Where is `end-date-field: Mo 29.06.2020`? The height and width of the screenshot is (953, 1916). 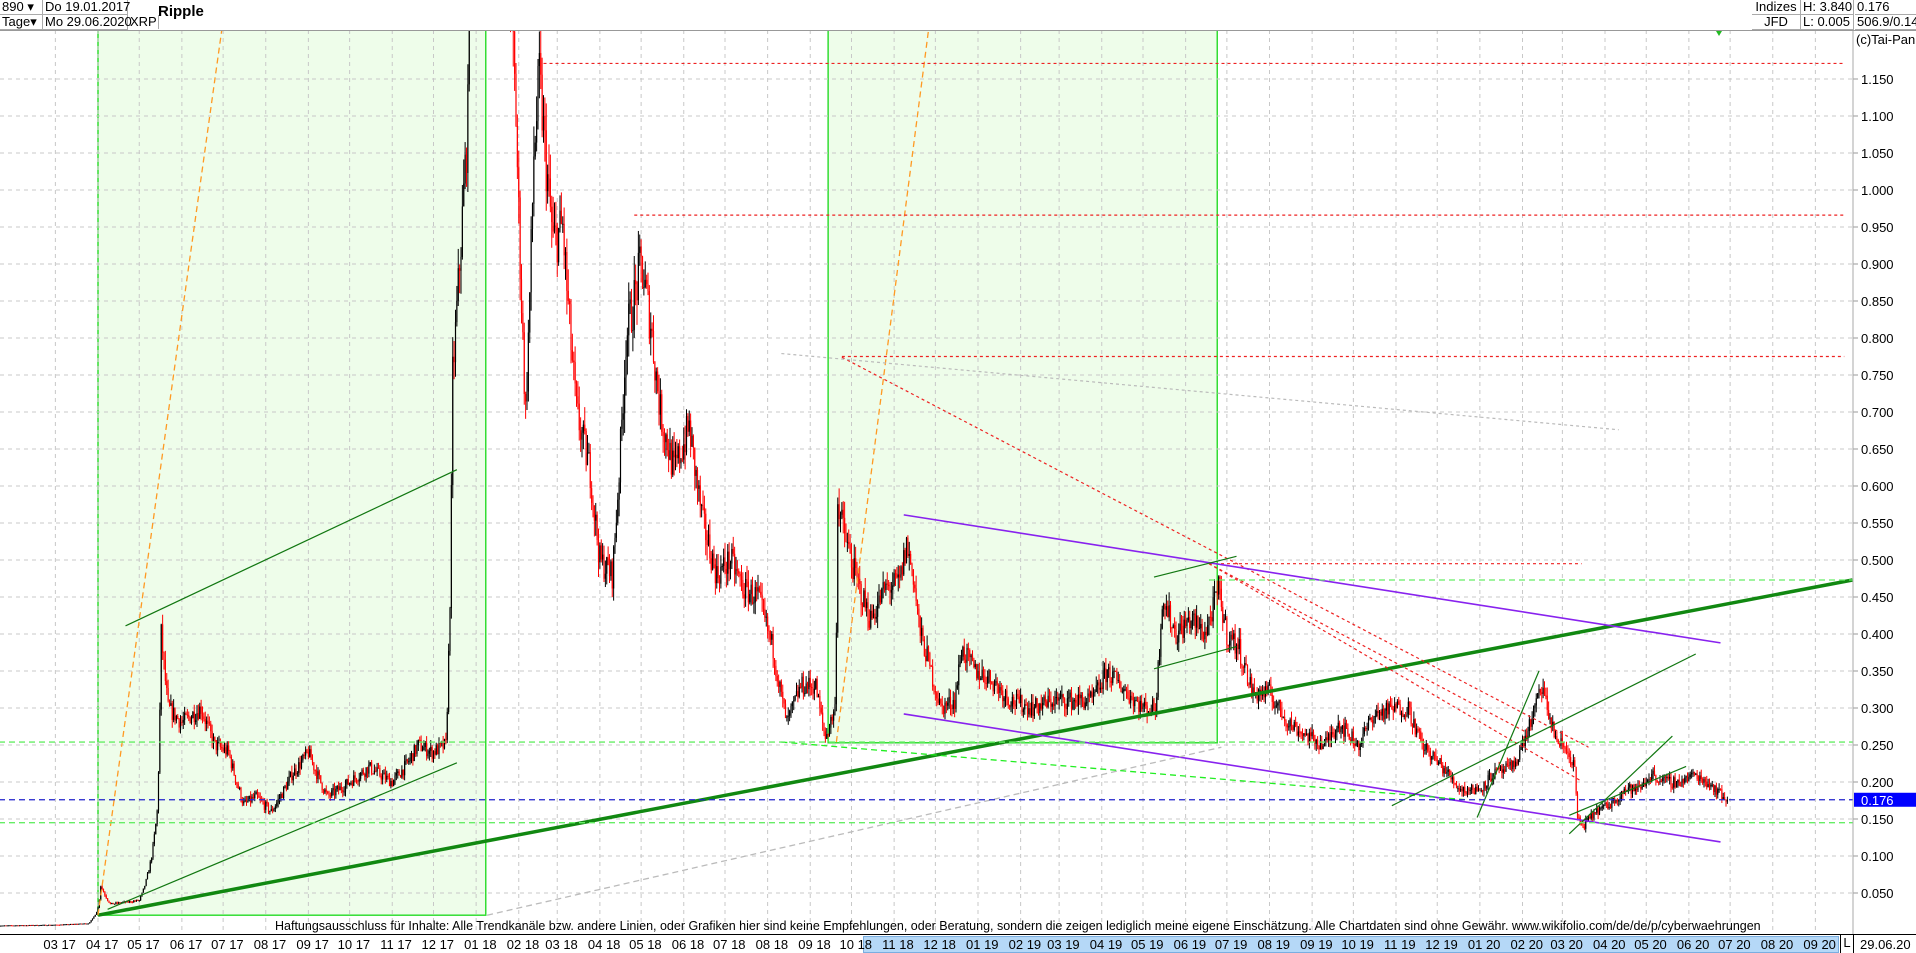 end-date-field: Mo 29.06.2020 is located at coordinates (87, 22).